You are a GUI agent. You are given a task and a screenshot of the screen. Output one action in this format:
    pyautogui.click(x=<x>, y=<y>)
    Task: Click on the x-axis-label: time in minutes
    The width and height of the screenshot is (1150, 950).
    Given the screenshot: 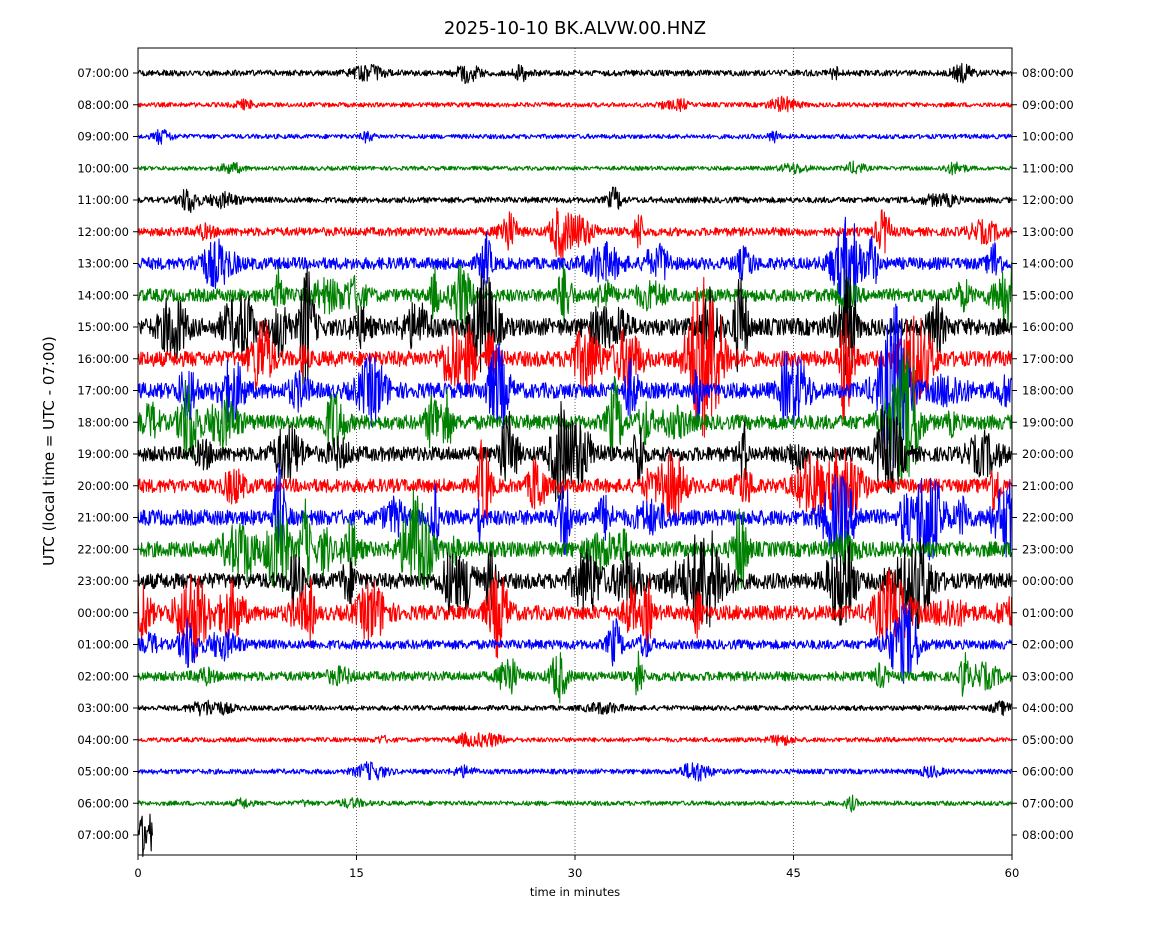 What is the action you would take?
    pyautogui.click(x=575, y=892)
    